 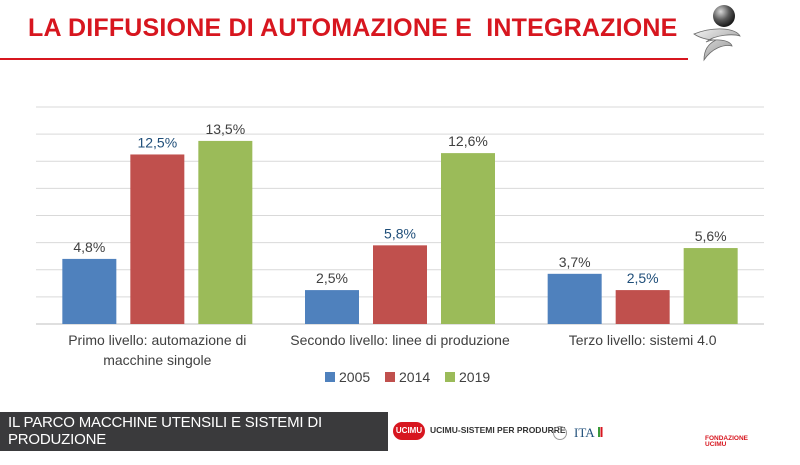 I want to click on category-label: Secondo livello: linee di produzione, so click(x=400, y=340).